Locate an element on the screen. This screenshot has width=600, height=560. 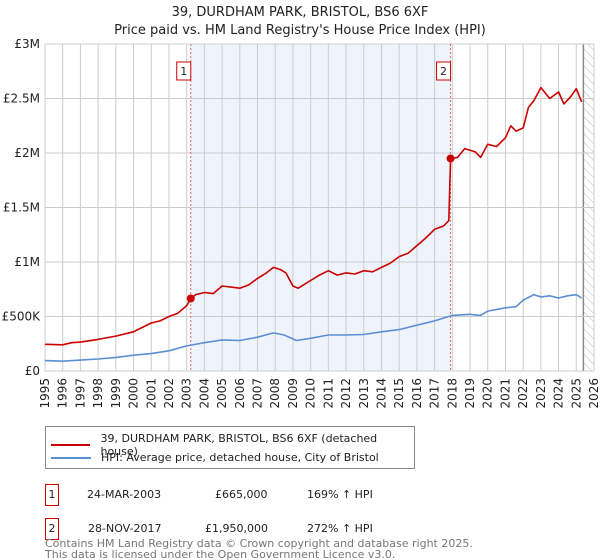
x-tick-label: 2005 is located at coordinates (222, 393).